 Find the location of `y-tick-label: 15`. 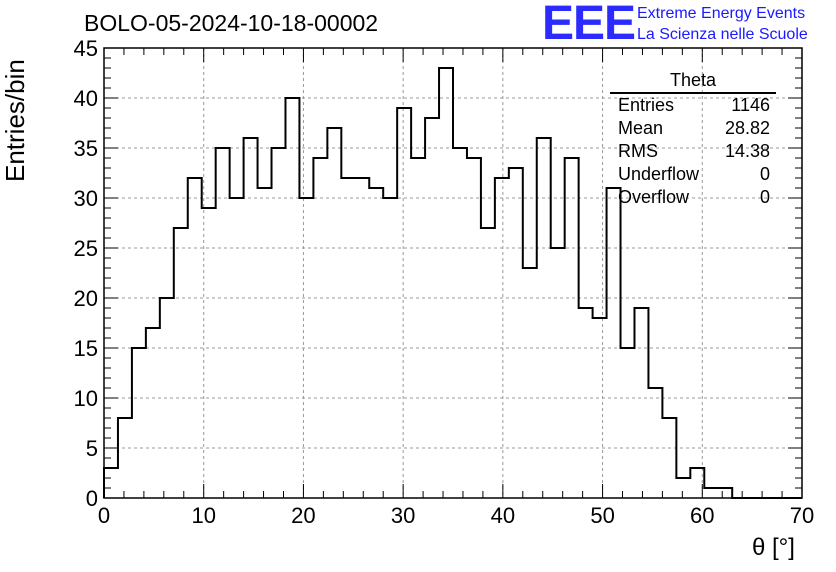

y-tick-label: 15 is located at coordinates (86, 348).